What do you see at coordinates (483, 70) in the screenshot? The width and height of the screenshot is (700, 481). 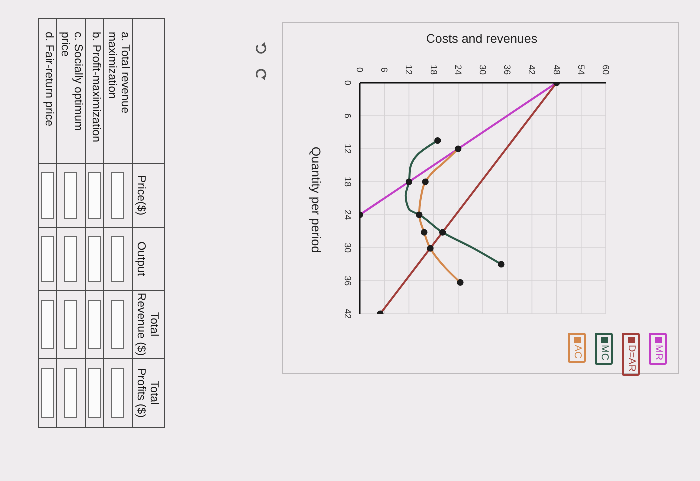 I see `x-tick-label: 30` at bounding box center [483, 70].